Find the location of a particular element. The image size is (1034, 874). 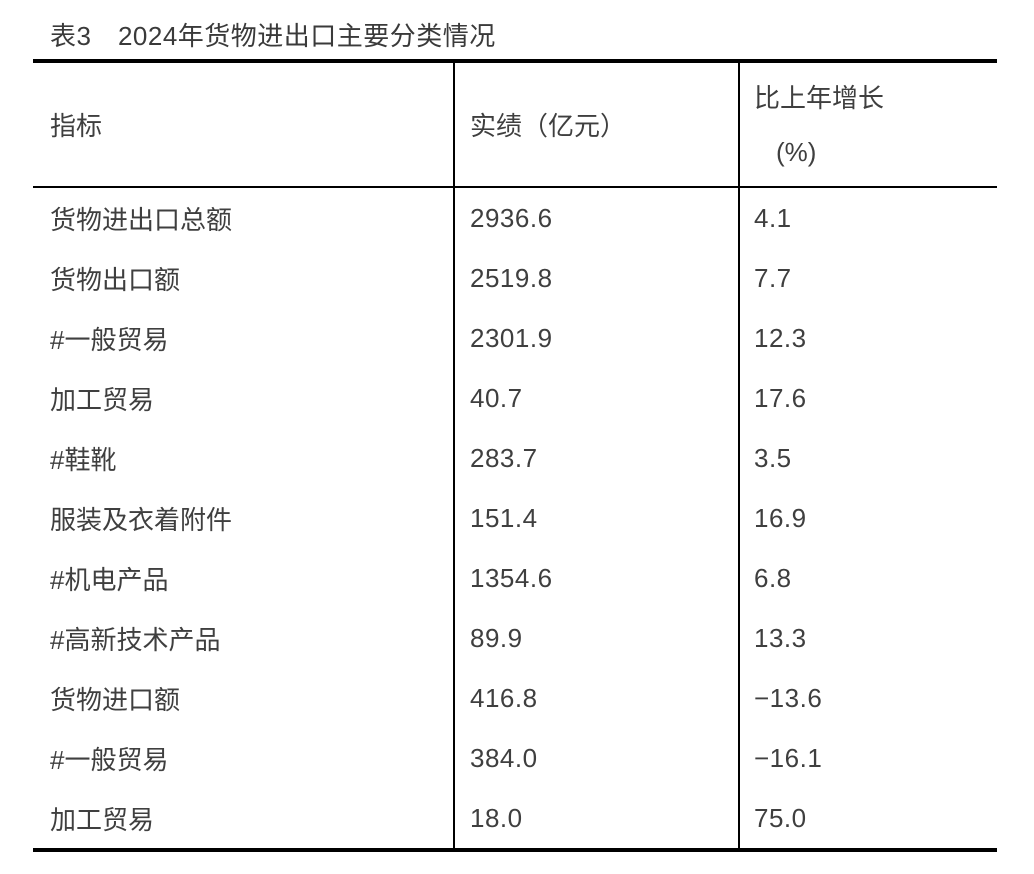

cell-growth: 12.3 is located at coordinates (867, 338).